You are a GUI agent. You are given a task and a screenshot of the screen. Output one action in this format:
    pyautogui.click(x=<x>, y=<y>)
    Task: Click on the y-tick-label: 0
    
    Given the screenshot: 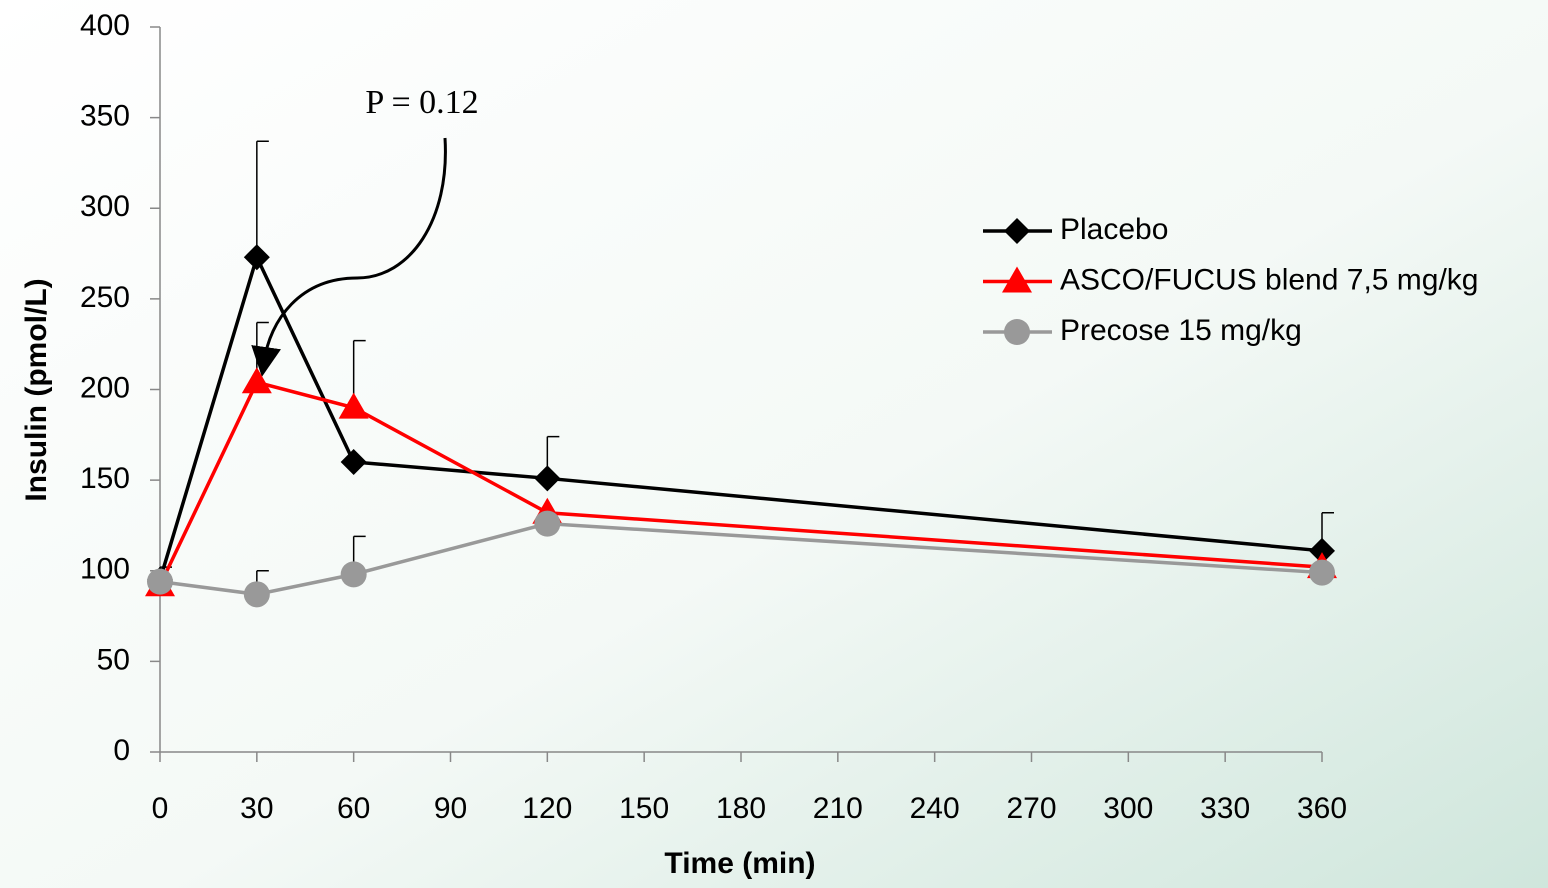 What is the action you would take?
    pyautogui.click(x=121, y=750)
    